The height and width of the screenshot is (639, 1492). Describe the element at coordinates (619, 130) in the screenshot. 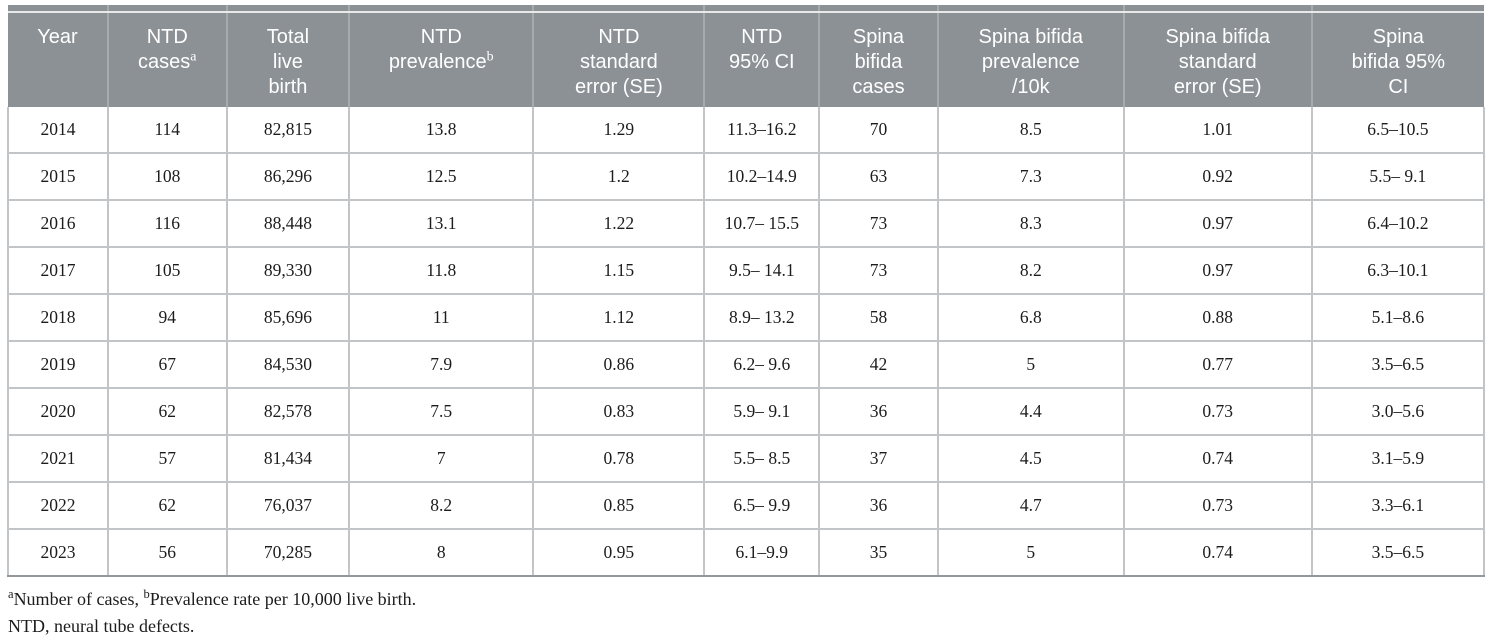

I see `table-cell: 1.29` at that location.